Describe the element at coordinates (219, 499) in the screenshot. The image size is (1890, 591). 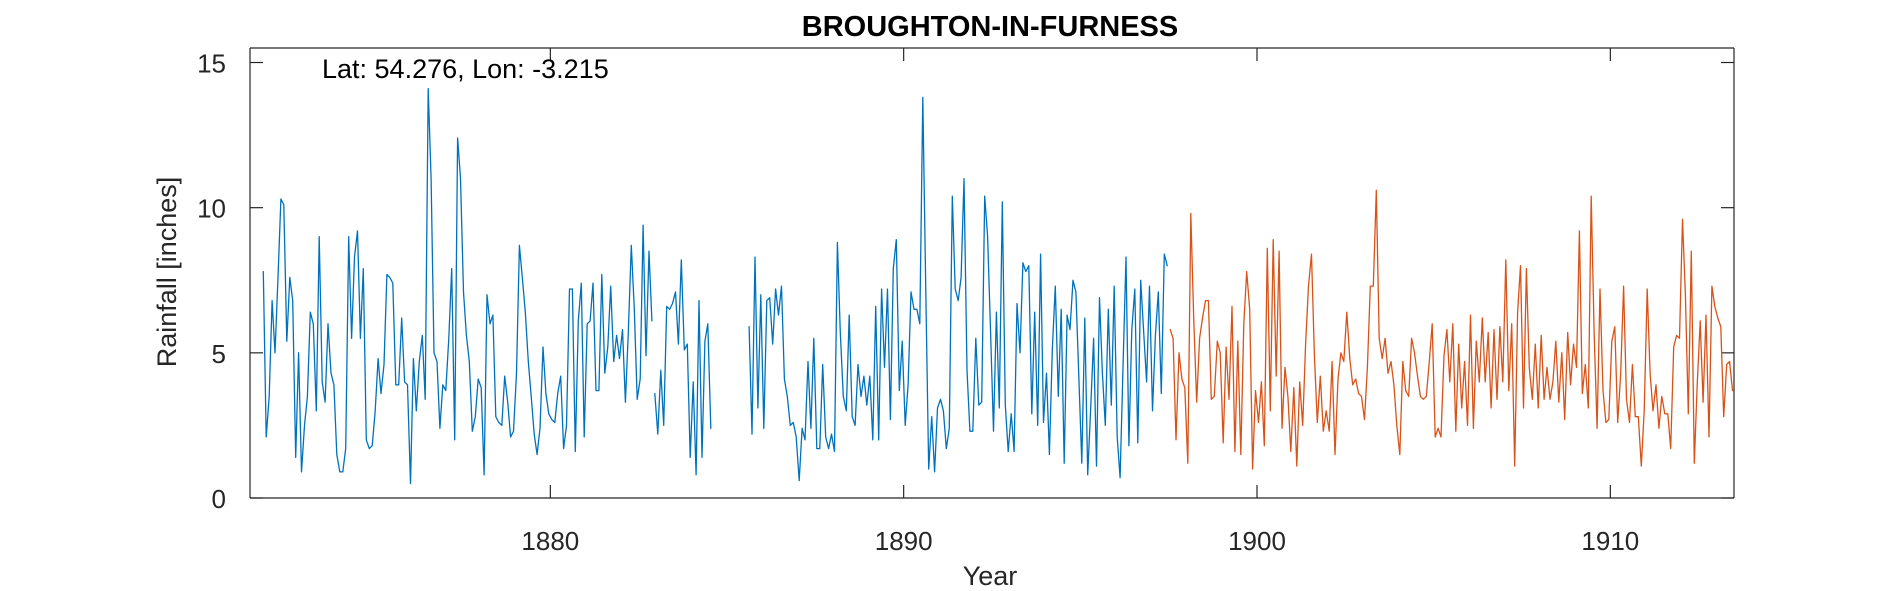
I see `y-tick-label: 0` at that location.